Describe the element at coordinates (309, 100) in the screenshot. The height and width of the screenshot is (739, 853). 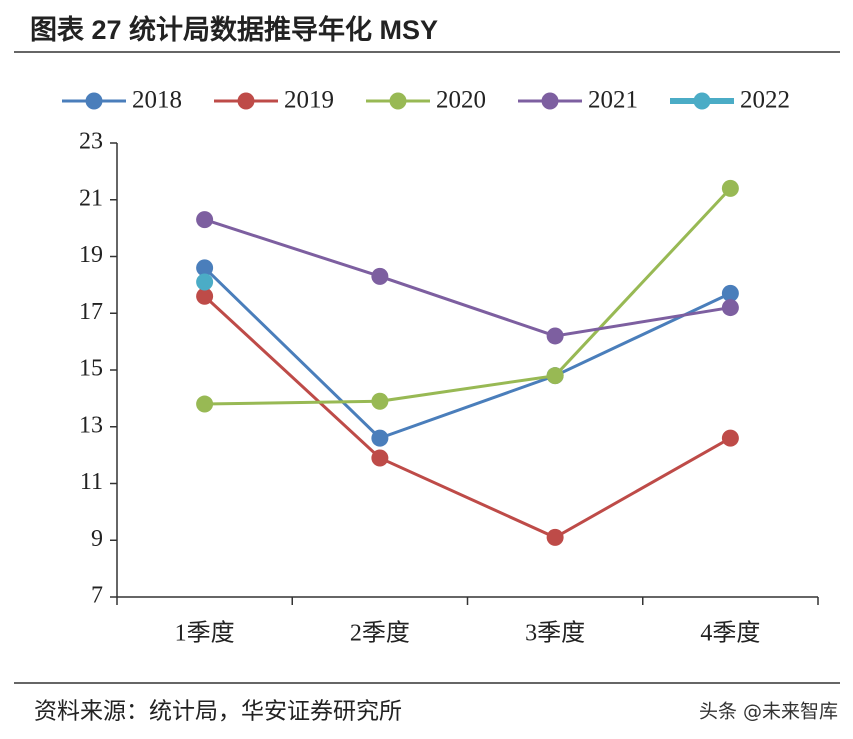
I see `legend-label: 2019` at that location.